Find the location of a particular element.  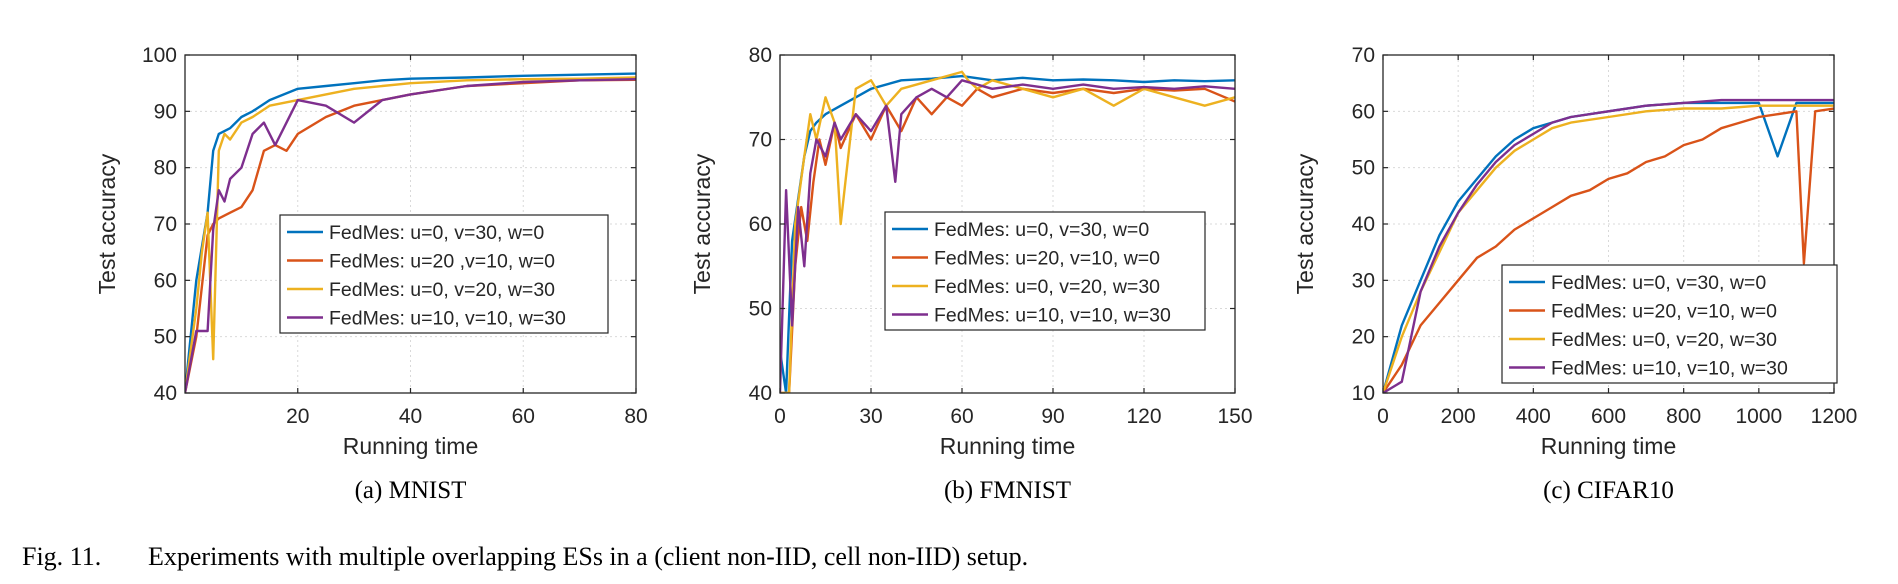

x-tick-label: 90 is located at coordinates (1052, 416).